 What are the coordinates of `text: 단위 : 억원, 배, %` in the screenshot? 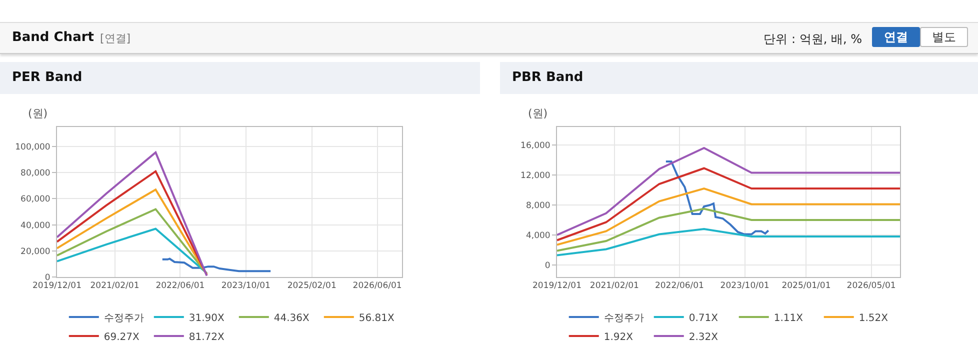 It's located at (813, 39).